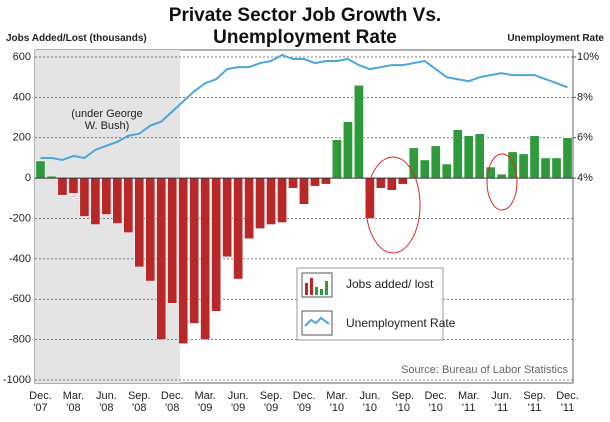  What do you see at coordinates (436, 402) in the screenshot?
I see `x-tick-label: Dec. '10` at bounding box center [436, 402].